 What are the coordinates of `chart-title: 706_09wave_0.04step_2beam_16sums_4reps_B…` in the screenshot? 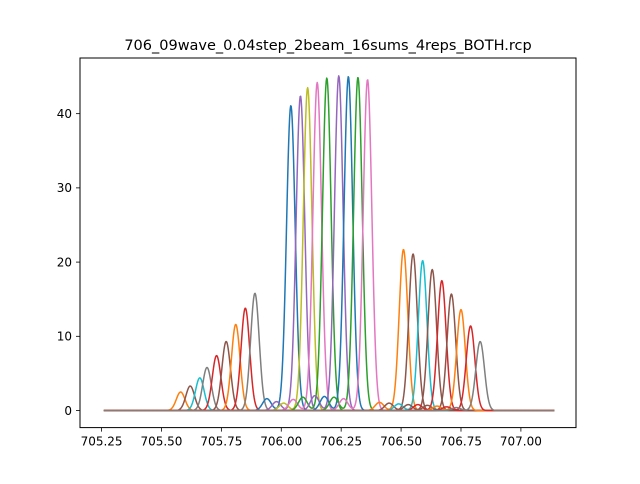 It's located at (327, 46).